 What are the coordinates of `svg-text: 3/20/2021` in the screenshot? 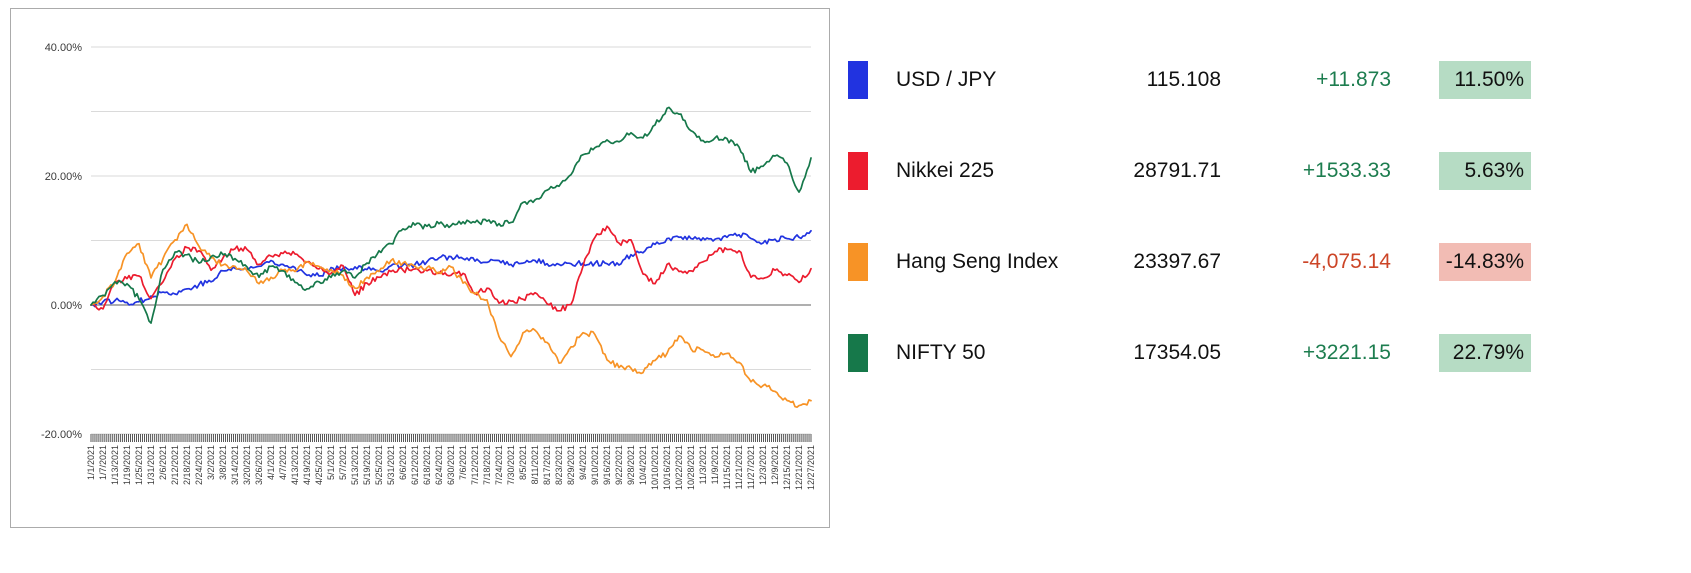 It's located at (247, 465).